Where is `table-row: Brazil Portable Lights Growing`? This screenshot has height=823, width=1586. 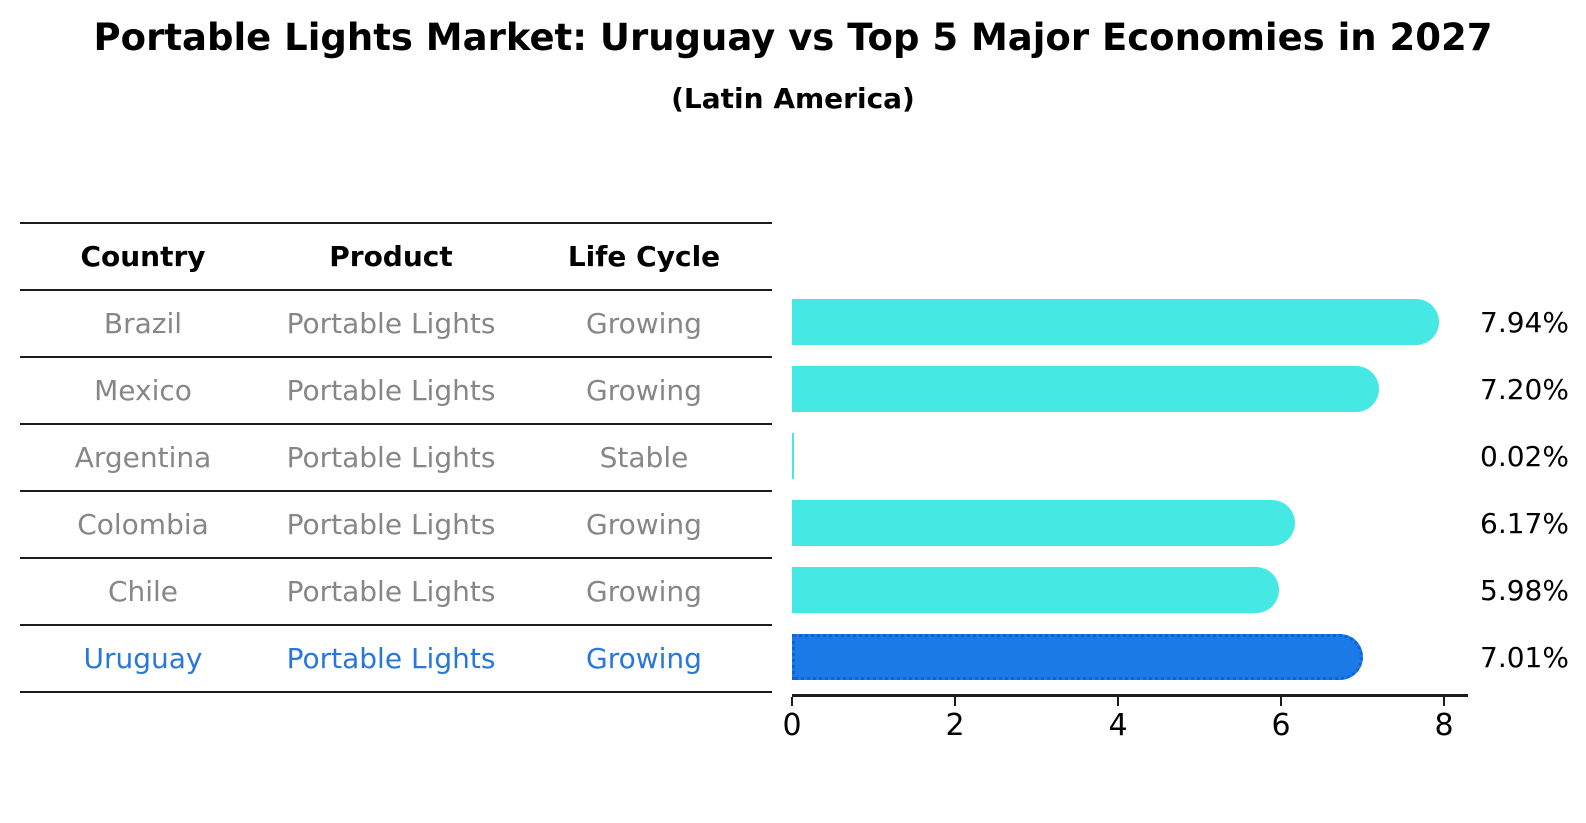
table-row: Brazil Portable Lights Growing is located at coordinates (396, 324).